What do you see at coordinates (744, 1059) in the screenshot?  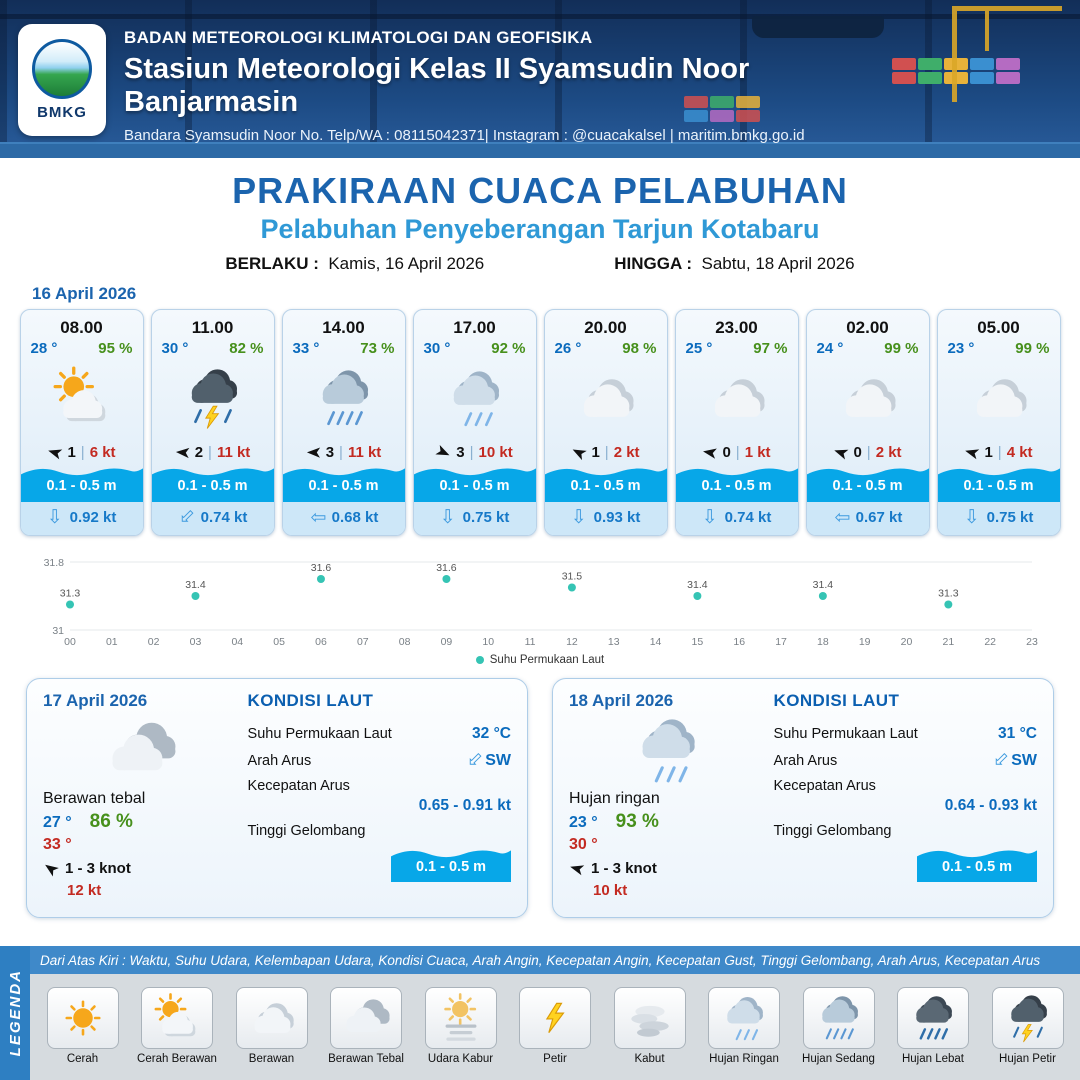 I see `legend-item-label: Hujan Ringan` at bounding box center [744, 1059].